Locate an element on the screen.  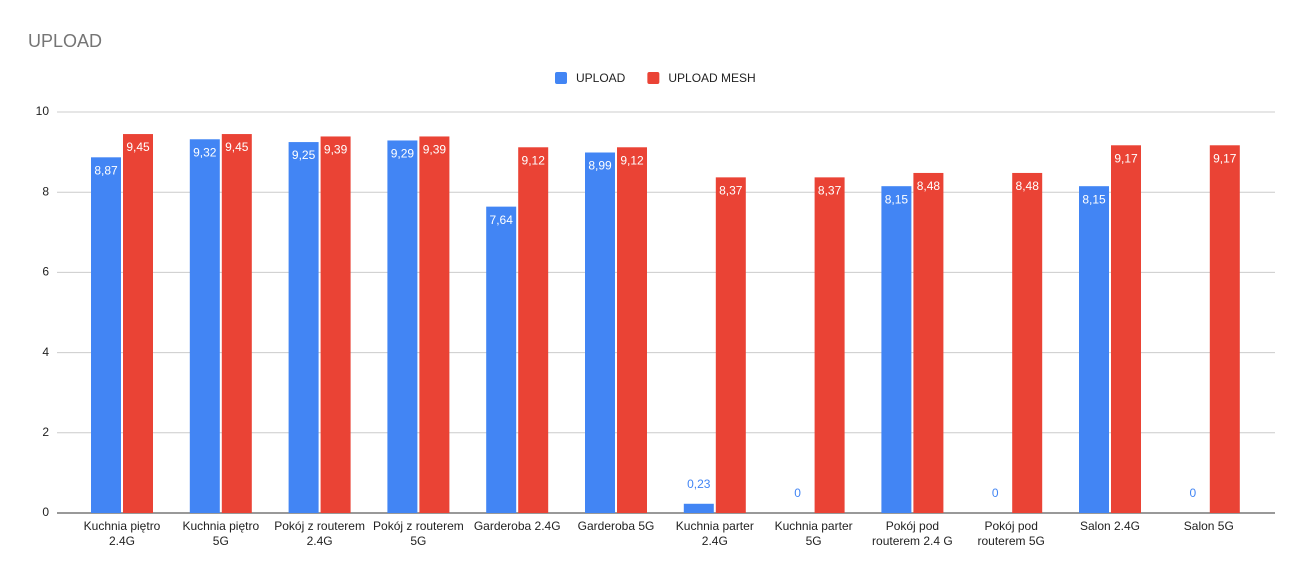
value-label: 9,29 is located at coordinates (403, 154).